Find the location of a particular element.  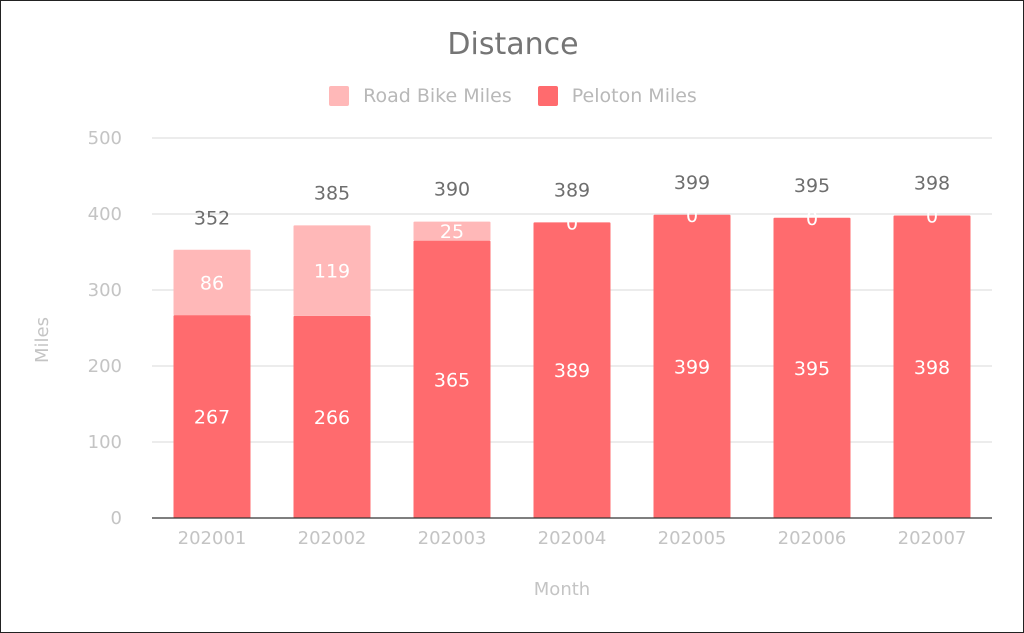

data-label-road-bike-202001: 86 is located at coordinates (212, 283).